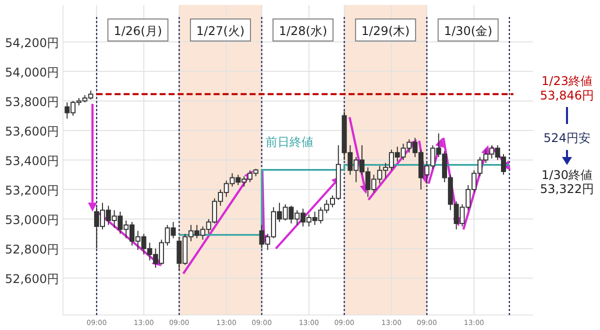 The height and width of the screenshot is (330, 600). Describe the element at coordinates (290, 141) in the screenshot. I see `series-label: 前日終値` at that location.